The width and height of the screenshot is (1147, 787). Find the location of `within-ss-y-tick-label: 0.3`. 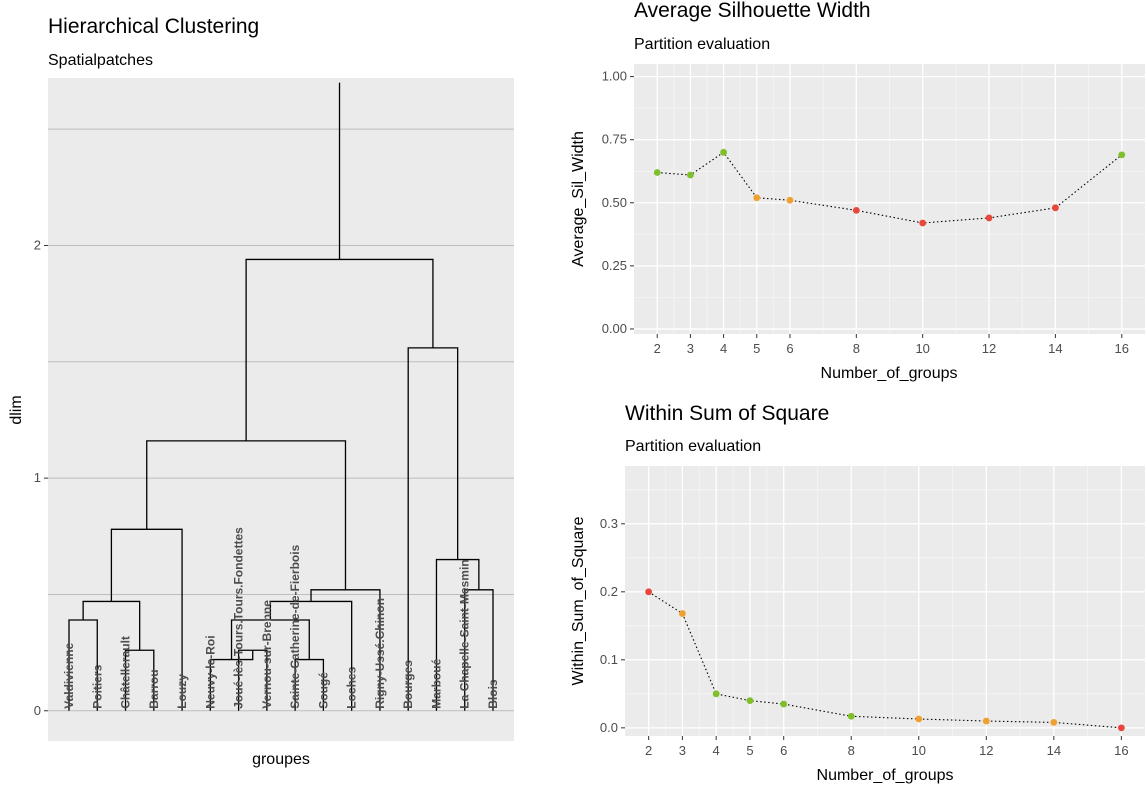

within-ss-y-tick-label: 0.3 is located at coordinates (609, 523).